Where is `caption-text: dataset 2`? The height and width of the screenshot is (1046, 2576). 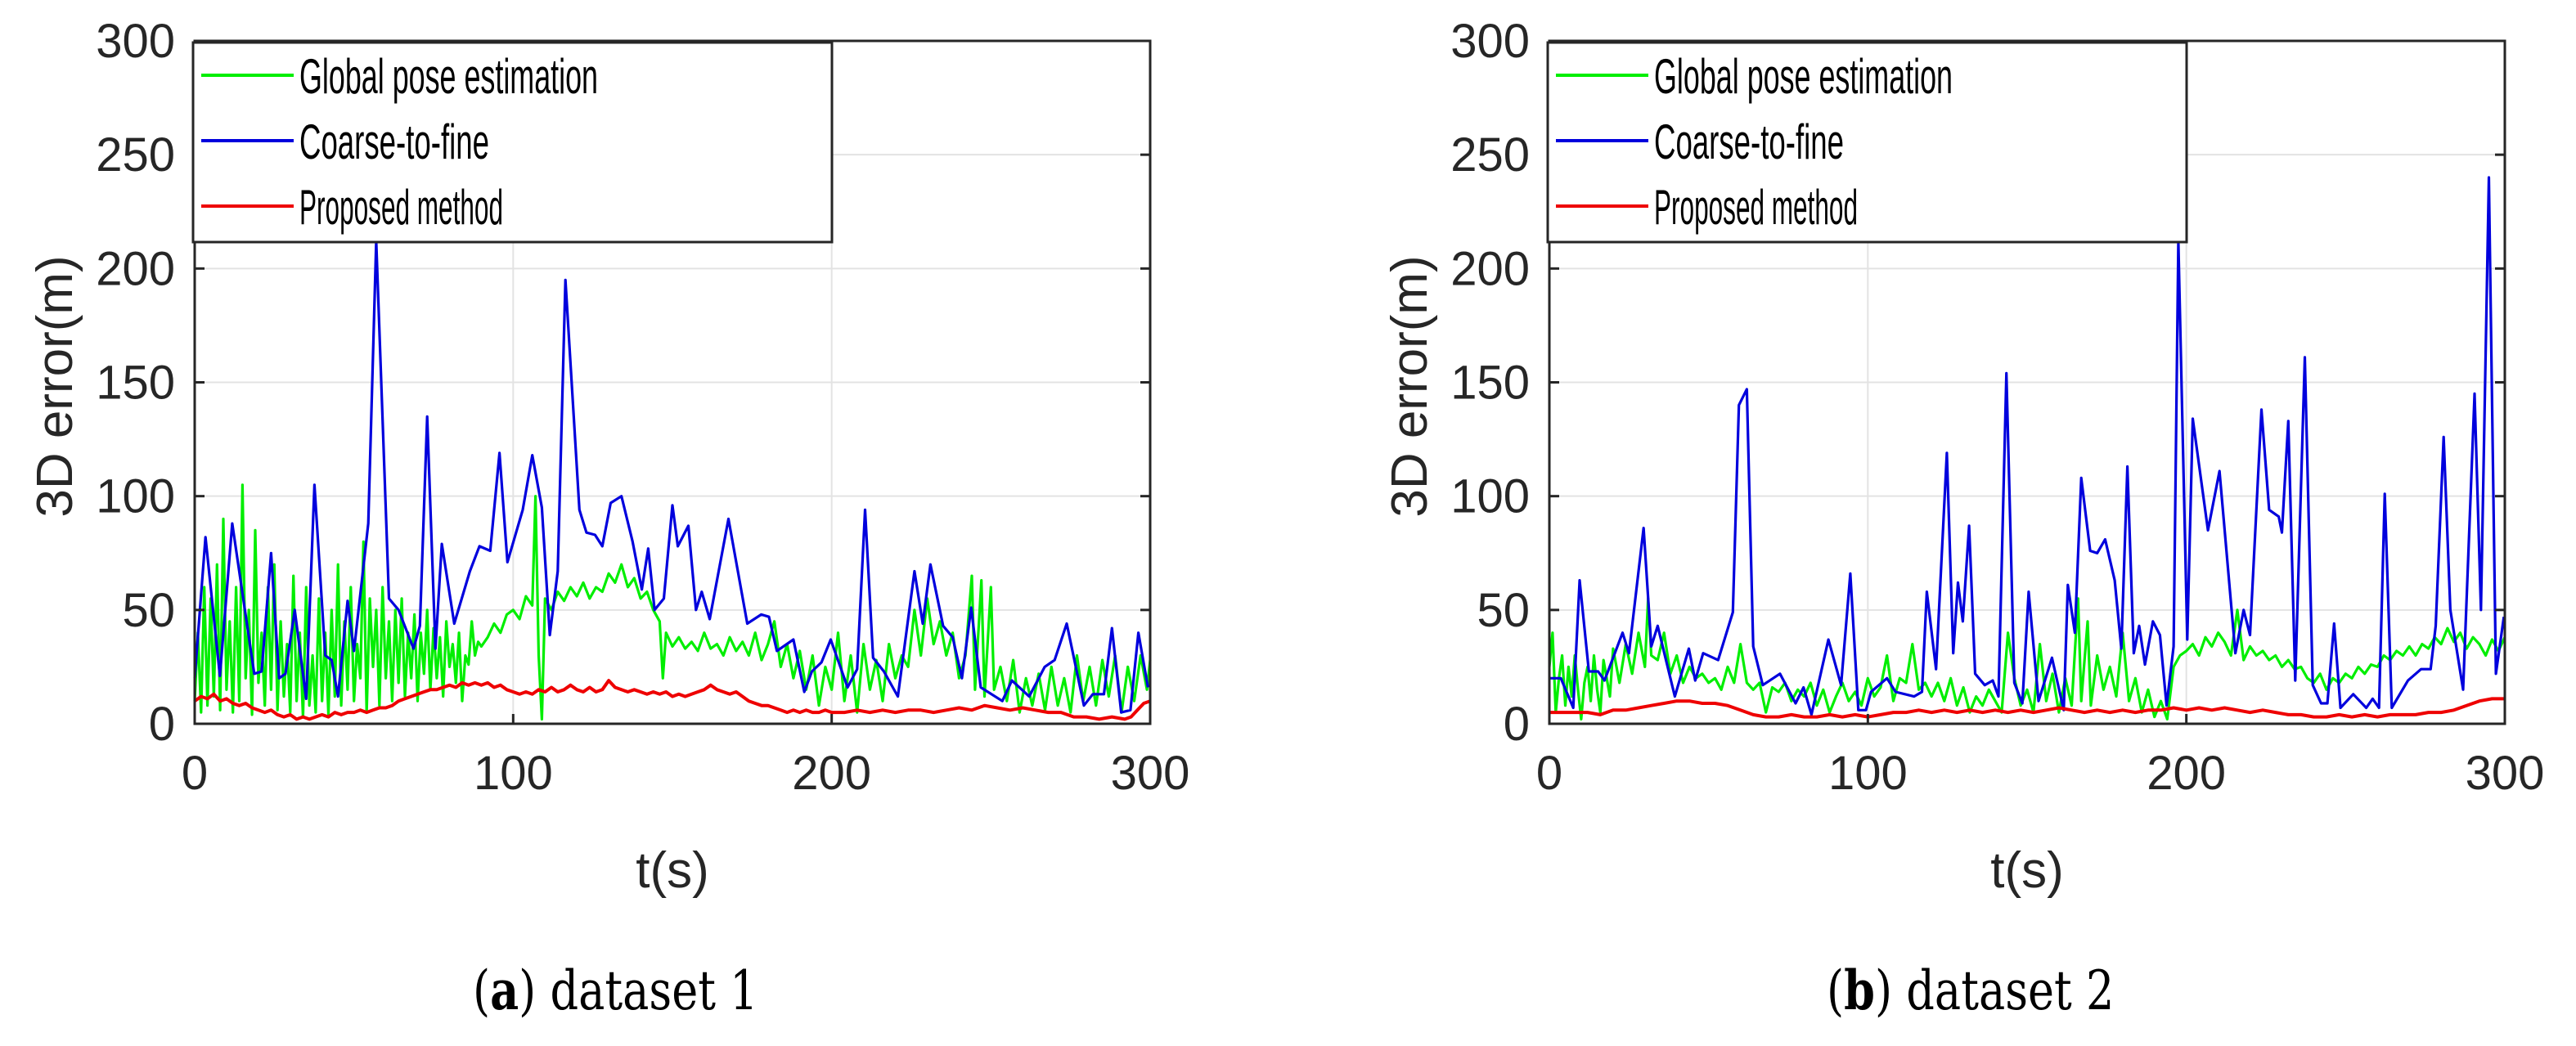
caption-text: dataset 2 is located at coordinates (2004, 990).